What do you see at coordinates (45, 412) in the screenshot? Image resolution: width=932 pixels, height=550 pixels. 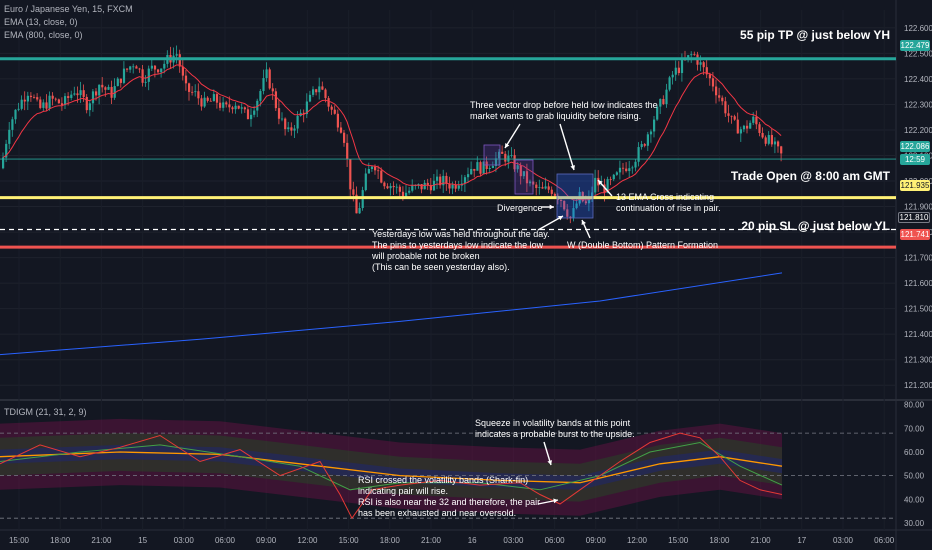 I see `tdigm-legend: TDIGM (21, 31, 2, 9)` at bounding box center [45, 412].